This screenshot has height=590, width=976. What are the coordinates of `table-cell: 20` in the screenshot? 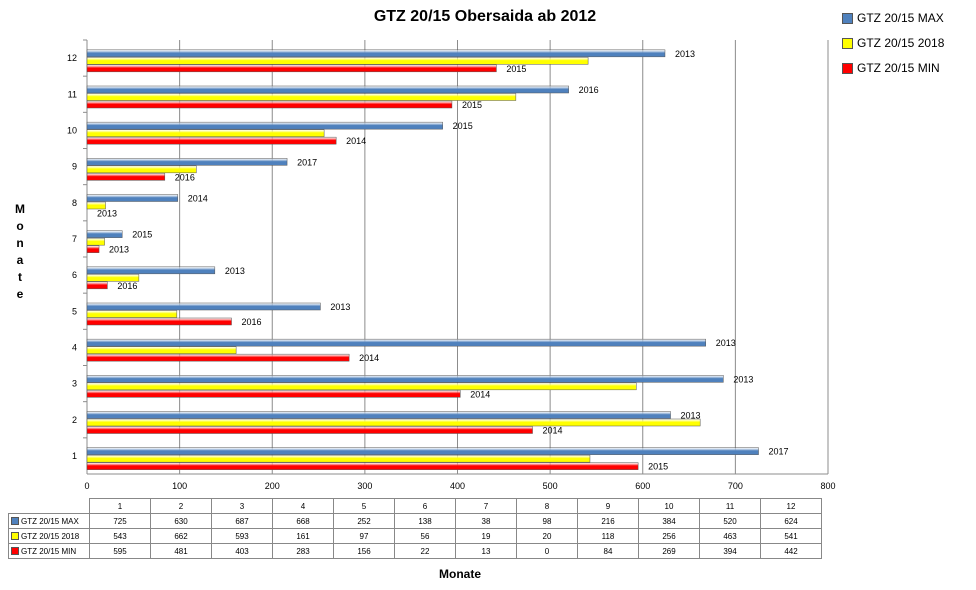 It's located at (547, 536).